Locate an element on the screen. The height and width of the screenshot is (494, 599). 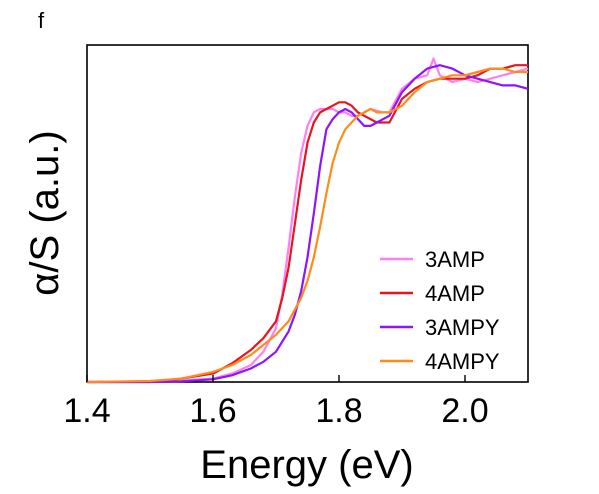
x-tick-label: 1.6 is located at coordinates (212, 411).